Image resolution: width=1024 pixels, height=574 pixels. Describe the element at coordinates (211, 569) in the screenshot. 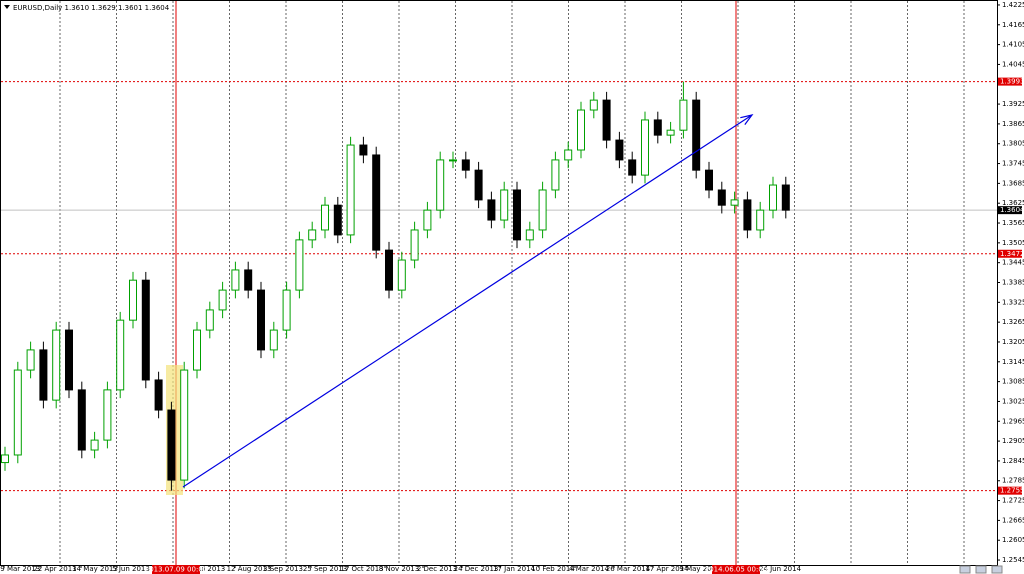

I see `x-tick-label: Jul 2013` at that location.